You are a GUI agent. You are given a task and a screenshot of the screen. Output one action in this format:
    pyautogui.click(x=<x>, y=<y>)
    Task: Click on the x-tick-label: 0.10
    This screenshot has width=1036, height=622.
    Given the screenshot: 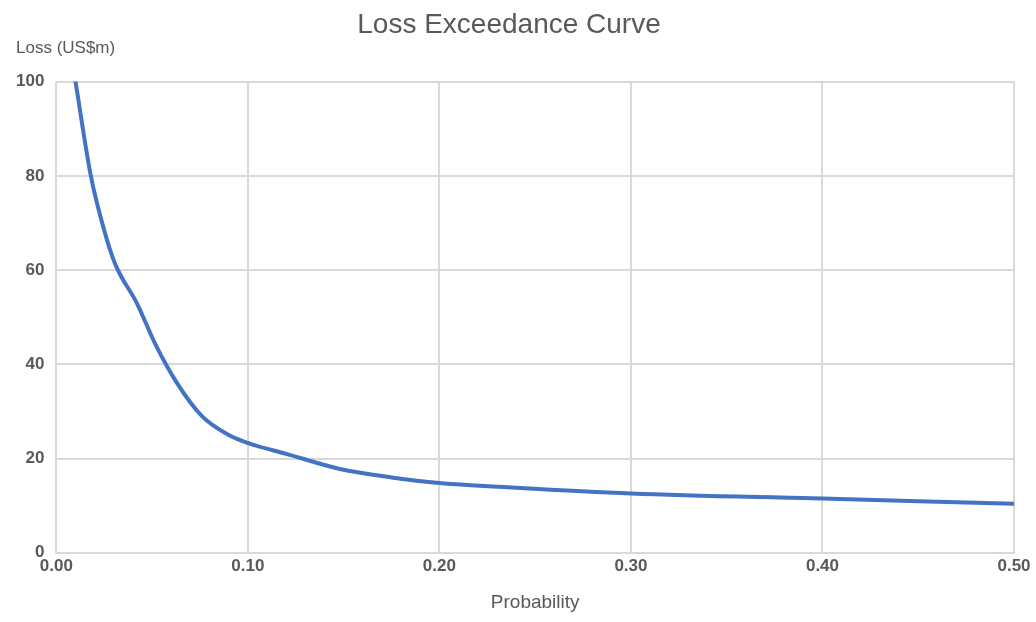 What is the action you would take?
    pyautogui.click(x=248, y=565)
    